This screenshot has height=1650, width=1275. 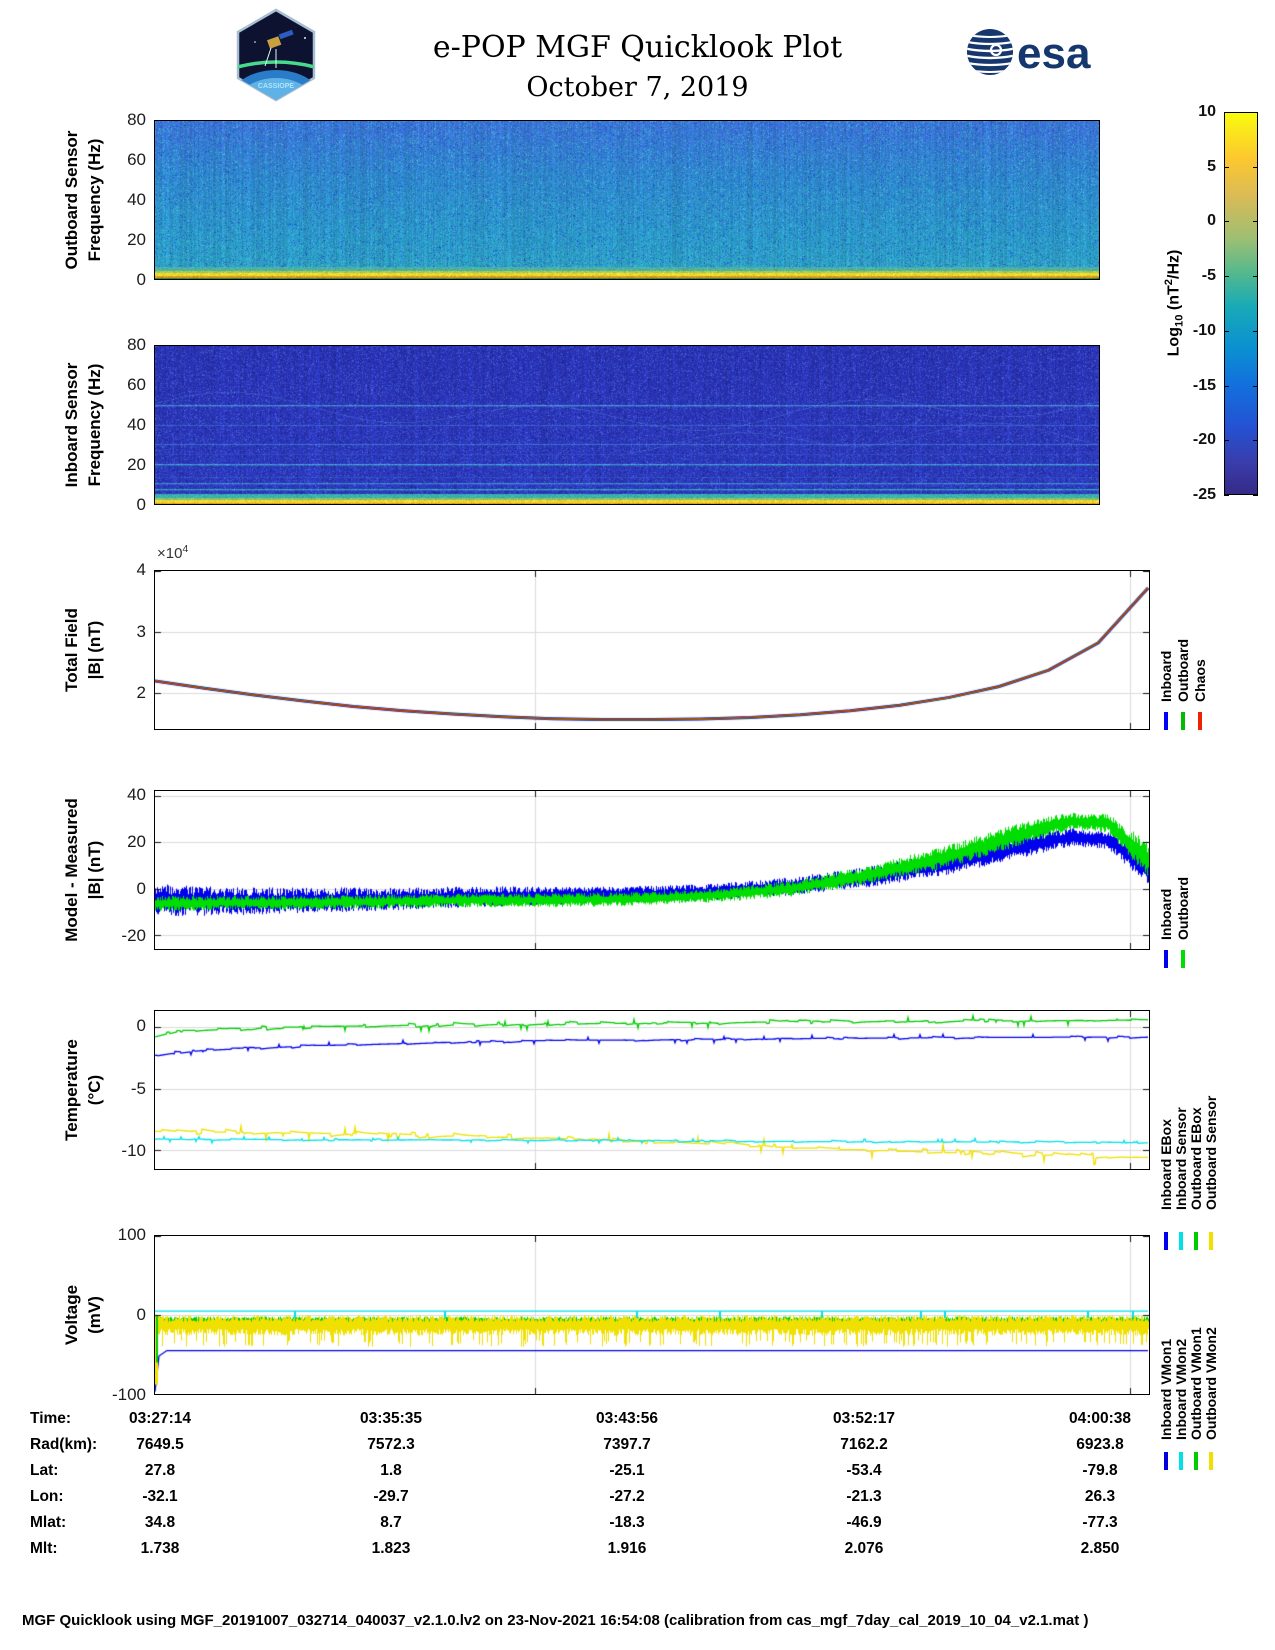 I want to click on legend-label: Chaos, so click(x=1200, y=680).